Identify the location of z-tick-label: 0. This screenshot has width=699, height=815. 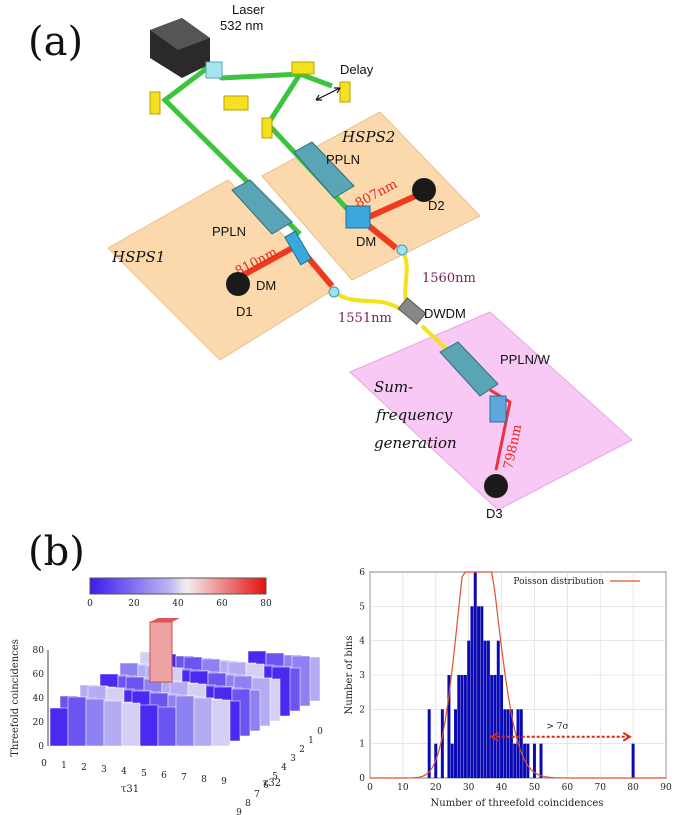
(41, 747).